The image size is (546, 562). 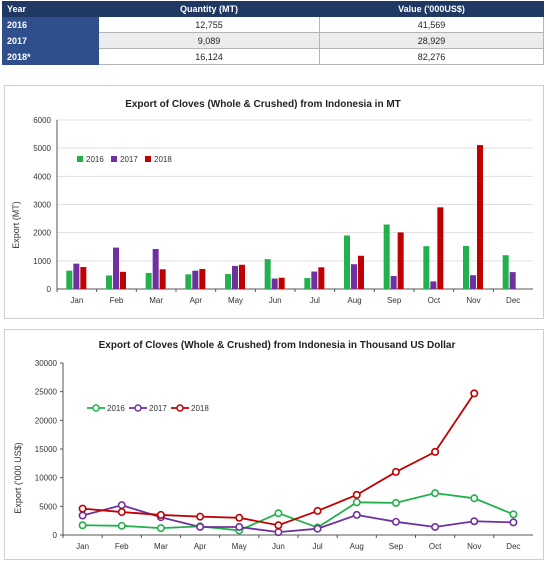 What do you see at coordinates (42, 205) in the screenshot?
I see `y-tick-label: 3000` at bounding box center [42, 205].